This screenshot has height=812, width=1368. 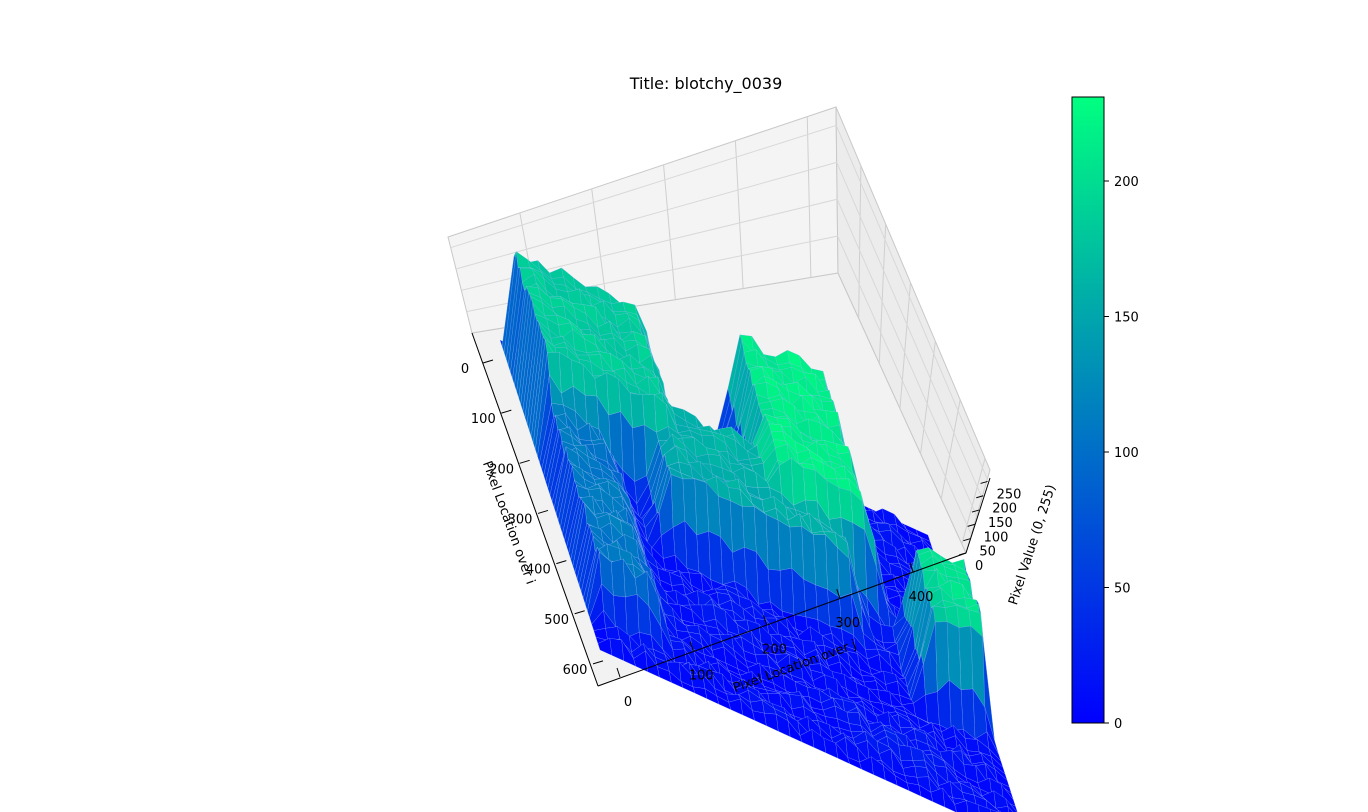 I want to click on y-axis-line, so click(x=782, y=619).